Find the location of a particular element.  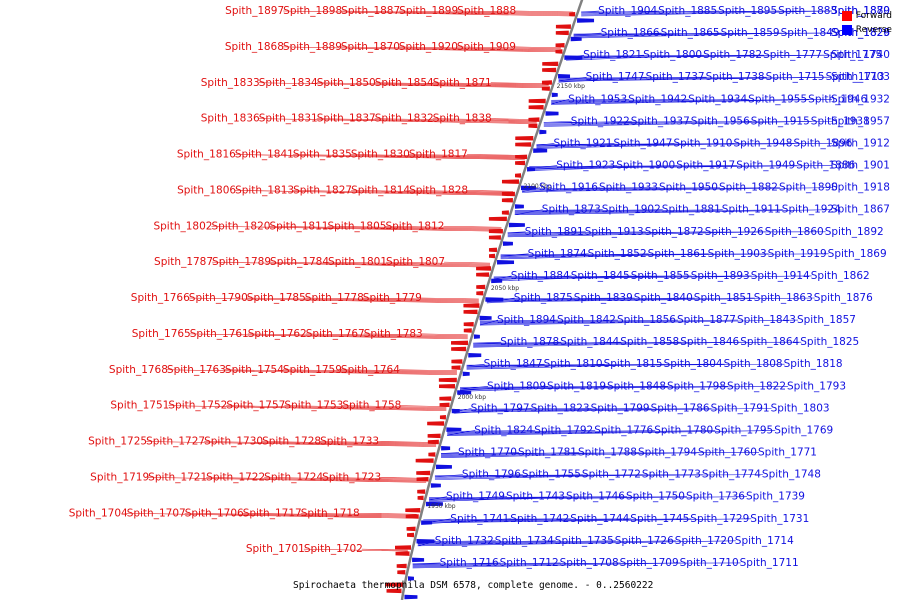

reverse-gene-label: Spith_1747 is located at coordinates (615, 77).